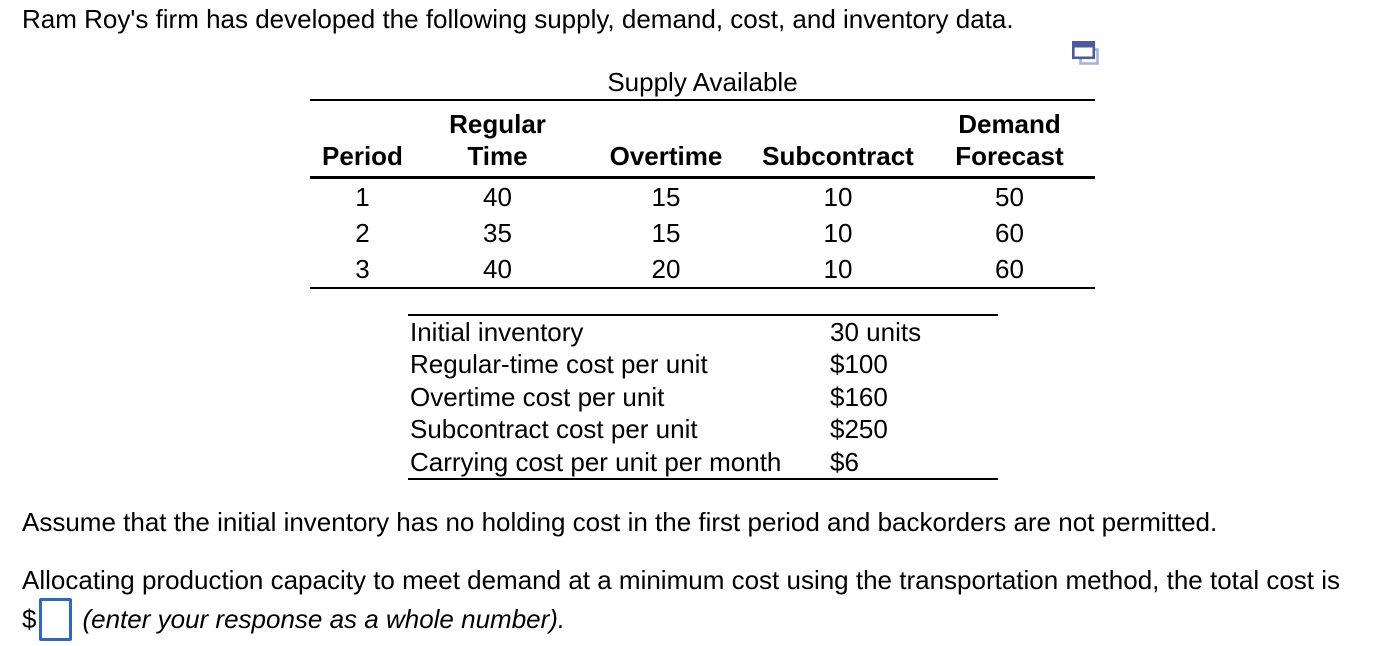 The image size is (1374, 646). Describe the element at coordinates (497, 233) in the screenshot. I see `supply-cell: 35` at that location.